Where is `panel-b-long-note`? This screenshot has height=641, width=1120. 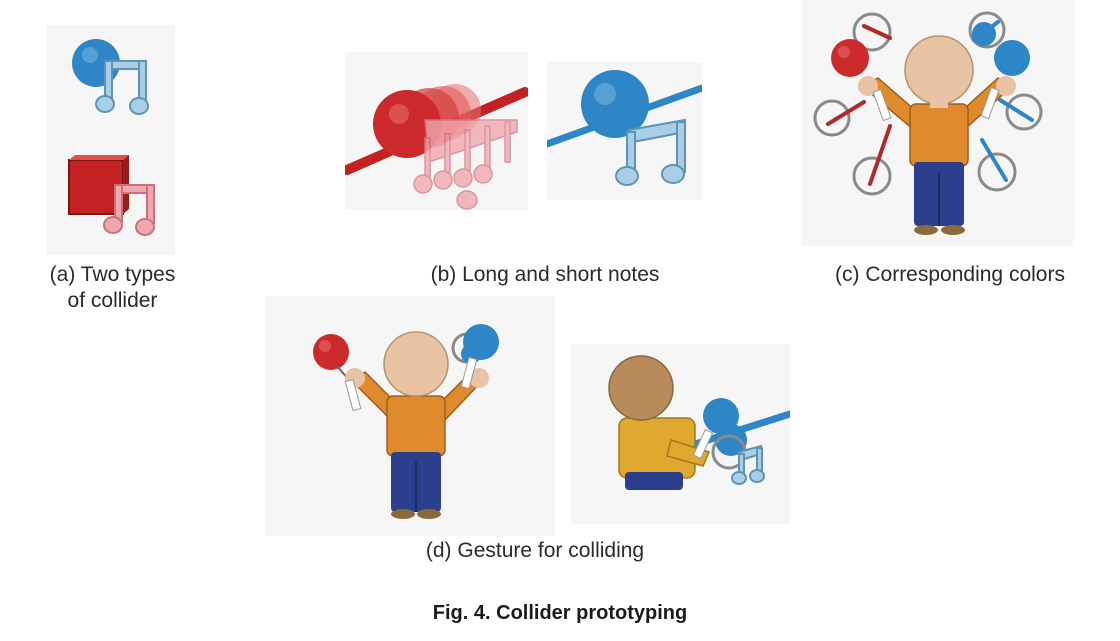
panel-b-long-note is located at coordinates (436, 131).